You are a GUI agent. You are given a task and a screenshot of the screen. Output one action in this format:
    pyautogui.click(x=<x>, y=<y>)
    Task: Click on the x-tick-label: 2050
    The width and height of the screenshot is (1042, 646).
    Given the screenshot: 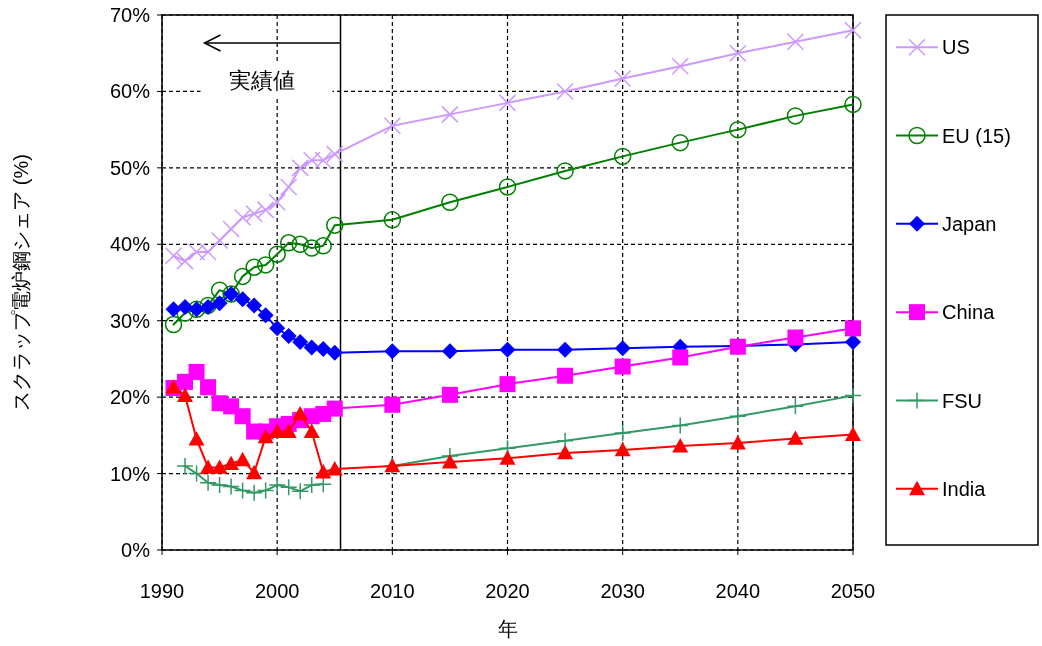 What is the action you would take?
    pyautogui.click(x=853, y=591)
    